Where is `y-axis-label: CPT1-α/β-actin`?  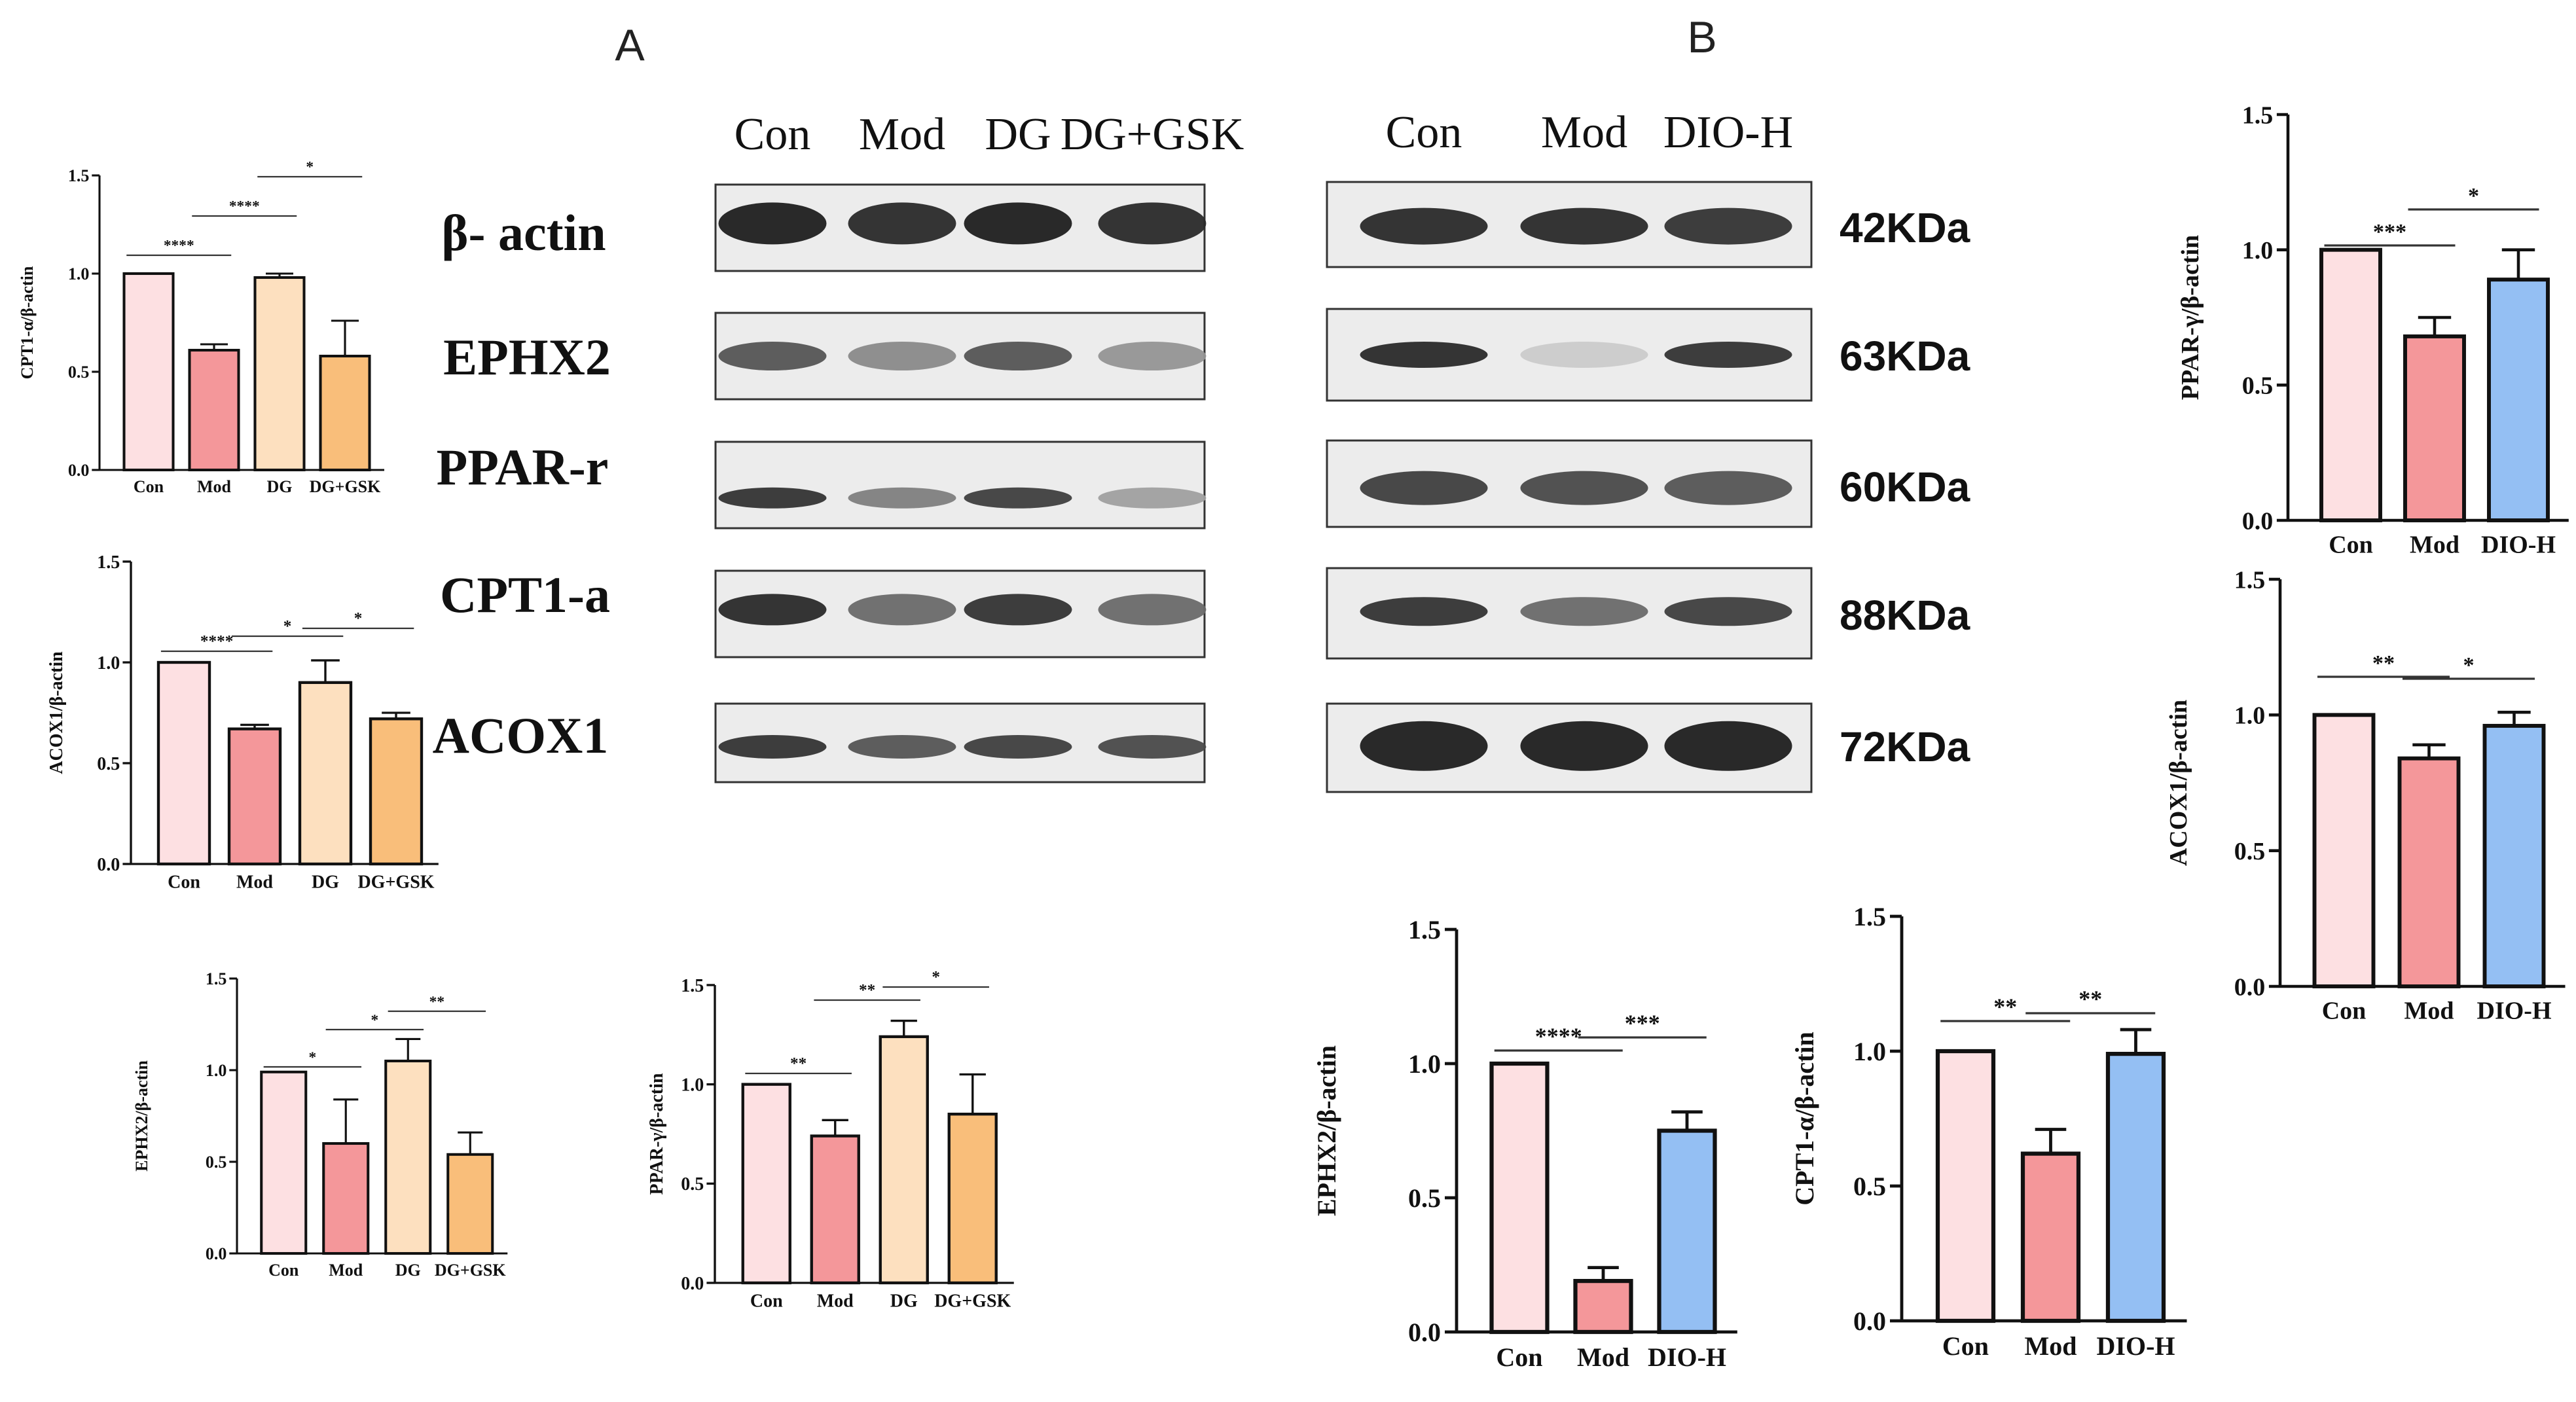
y-axis-label: CPT1-α/β-actin is located at coordinates (1804, 1119).